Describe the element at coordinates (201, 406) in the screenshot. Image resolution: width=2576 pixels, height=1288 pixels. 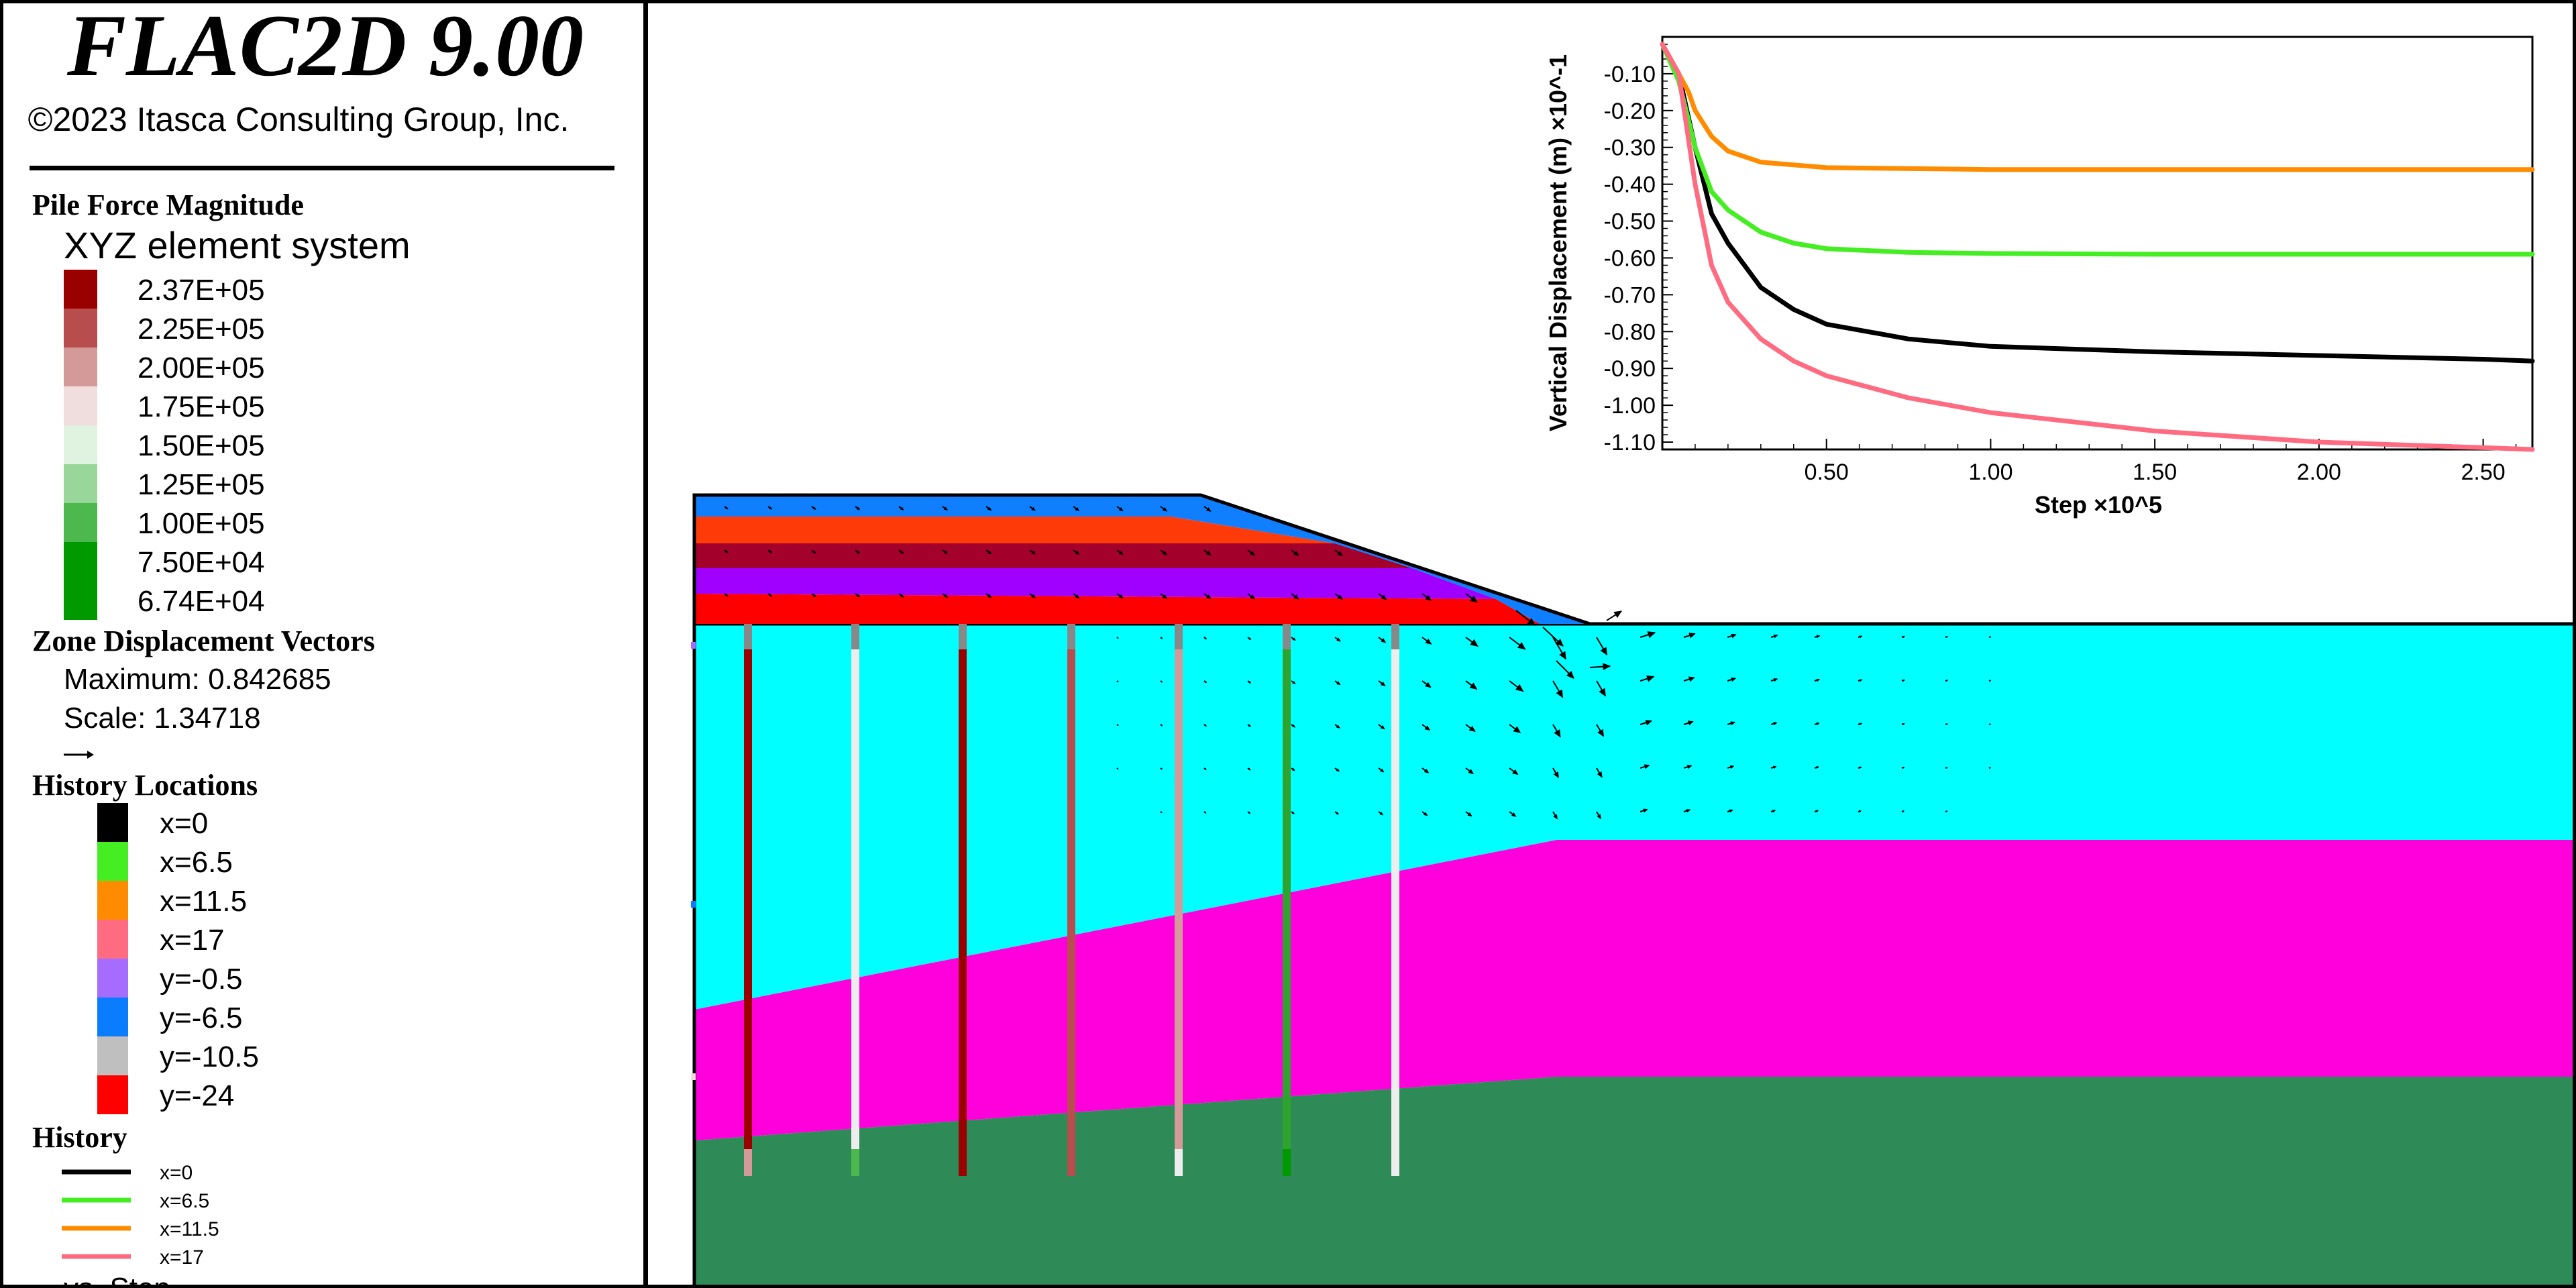
I see `pile-force-label: 1.75E+05` at that location.